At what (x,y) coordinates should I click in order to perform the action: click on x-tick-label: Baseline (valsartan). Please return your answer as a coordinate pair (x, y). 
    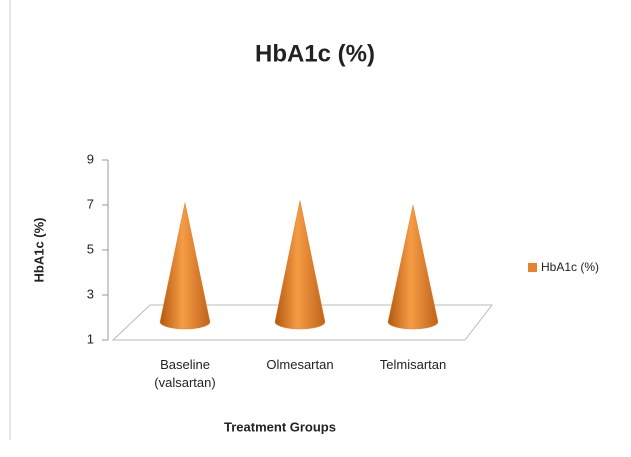
    Looking at the image, I should click on (185, 373).